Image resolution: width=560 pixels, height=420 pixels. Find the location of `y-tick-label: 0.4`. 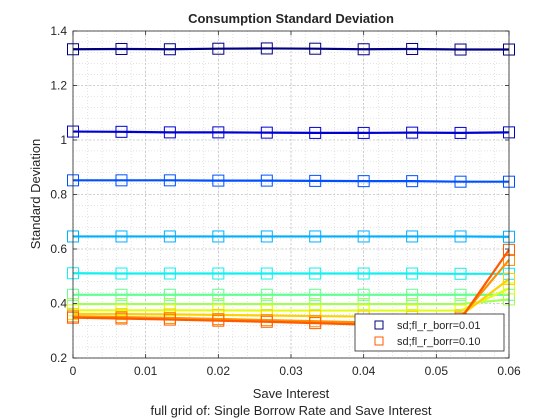

y-tick-label: 0.4 is located at coordinates (58, 304).